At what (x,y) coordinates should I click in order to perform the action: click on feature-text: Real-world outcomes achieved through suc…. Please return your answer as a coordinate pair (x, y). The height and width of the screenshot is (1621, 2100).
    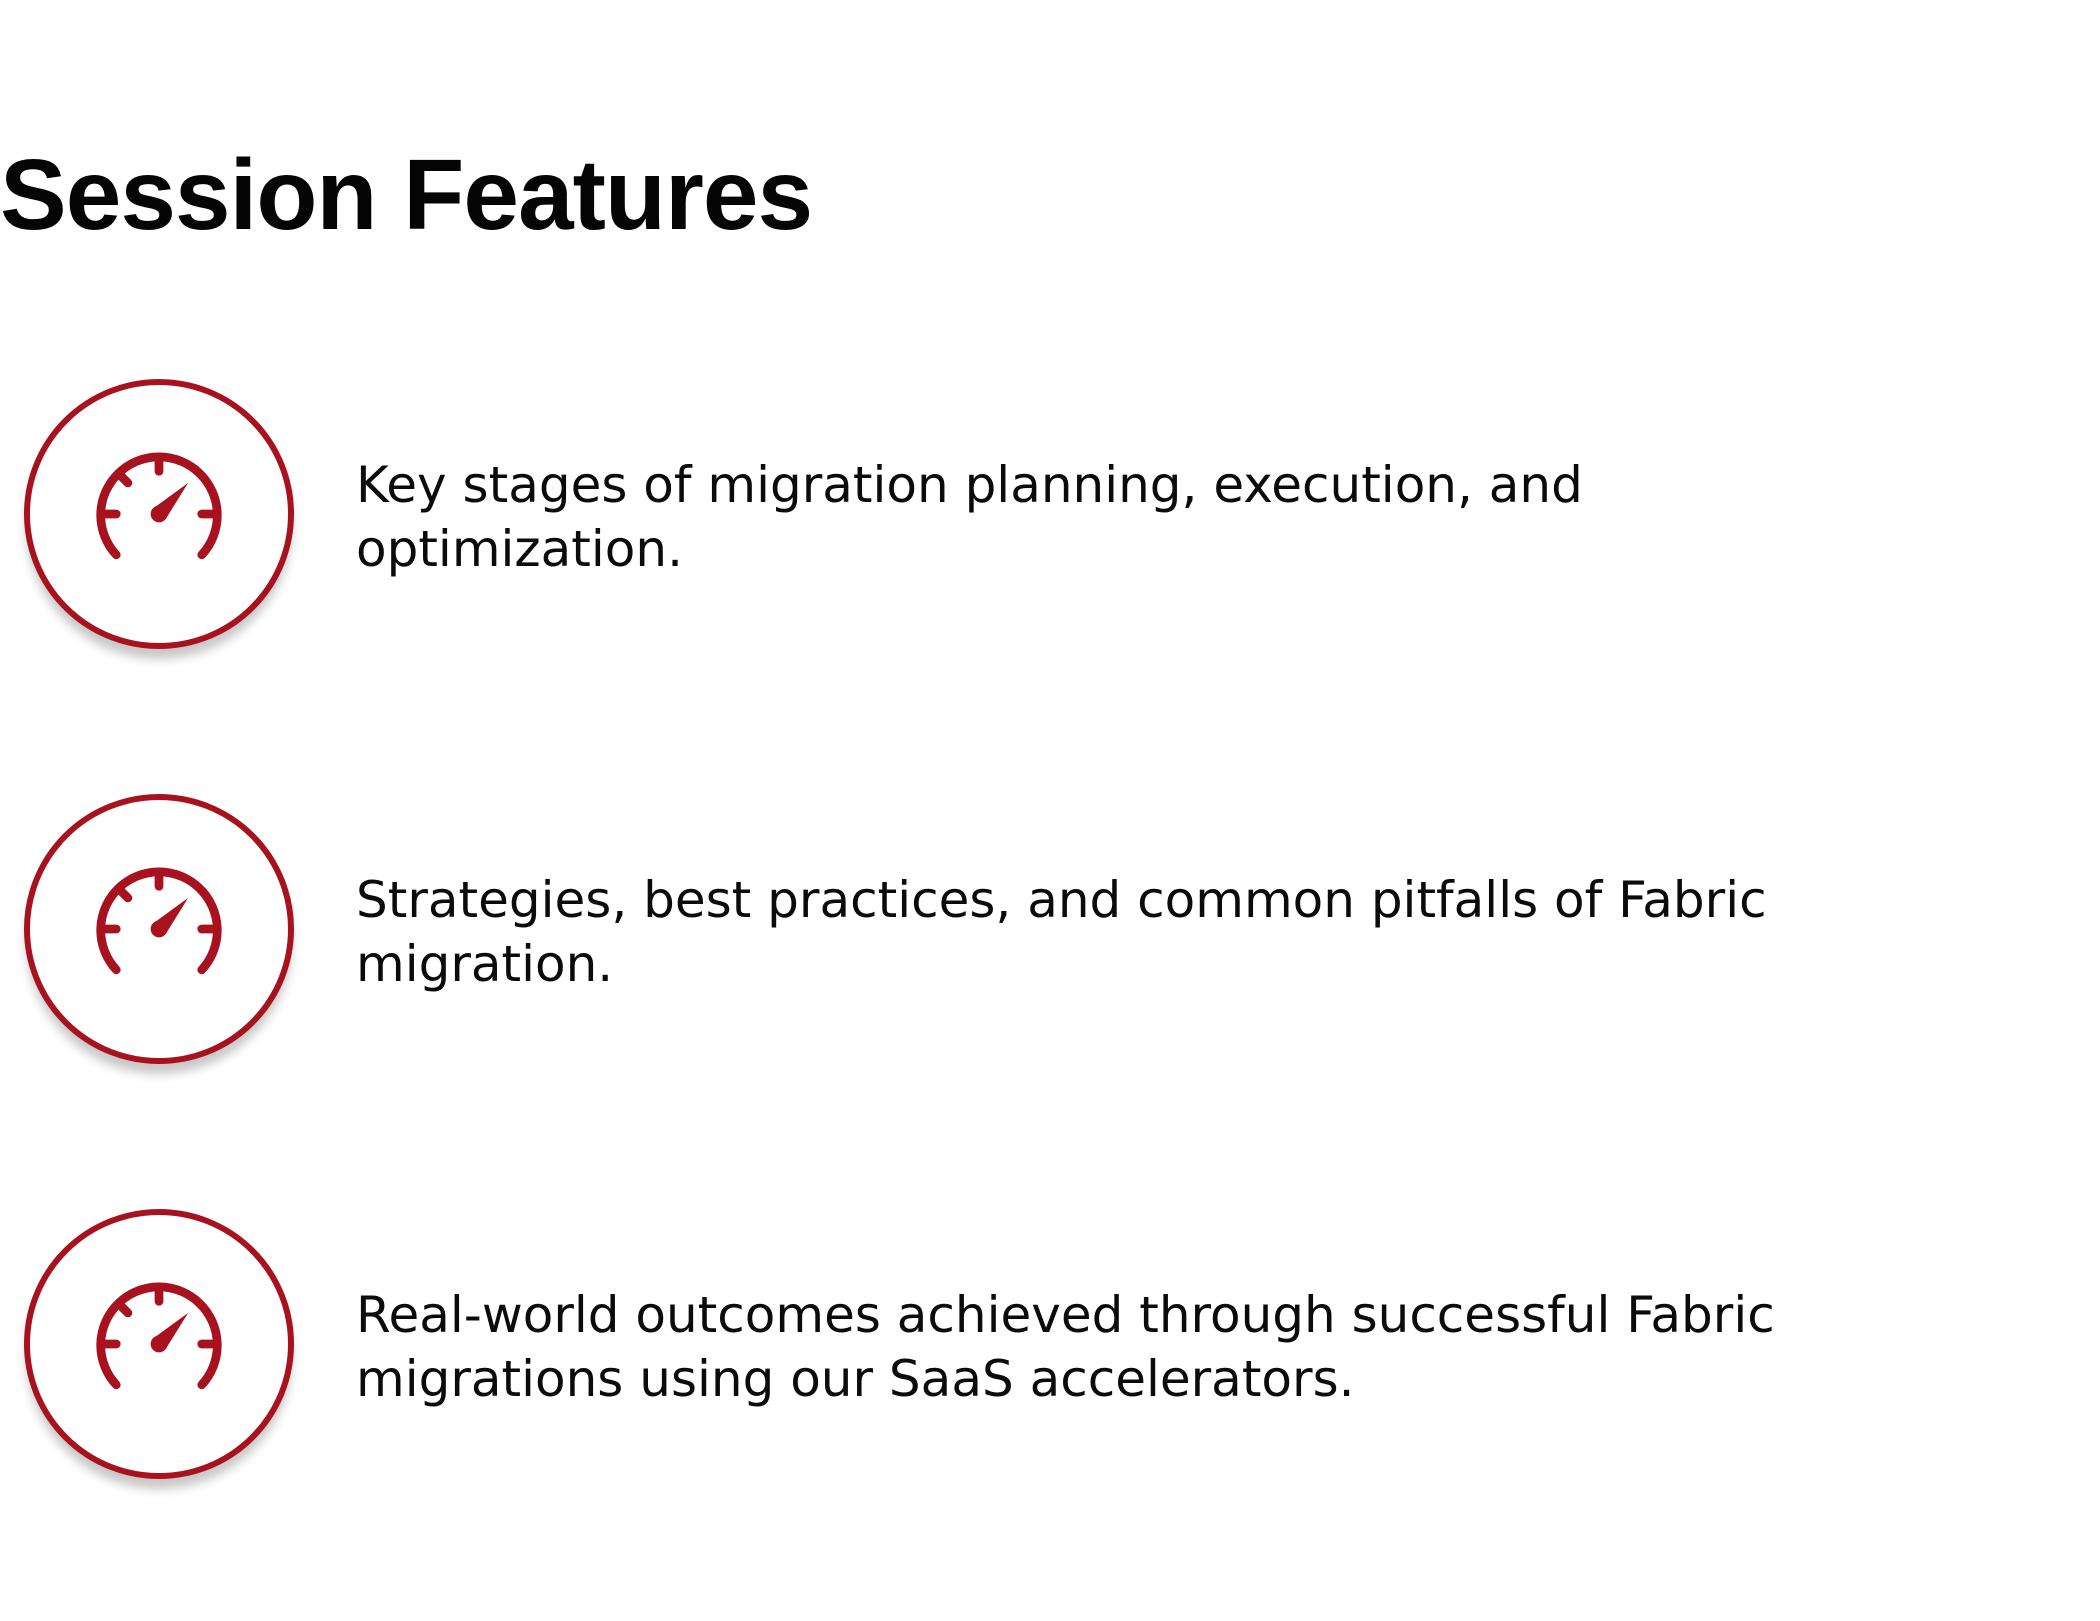
    Looking at the image, I should click on (1065, 1347).